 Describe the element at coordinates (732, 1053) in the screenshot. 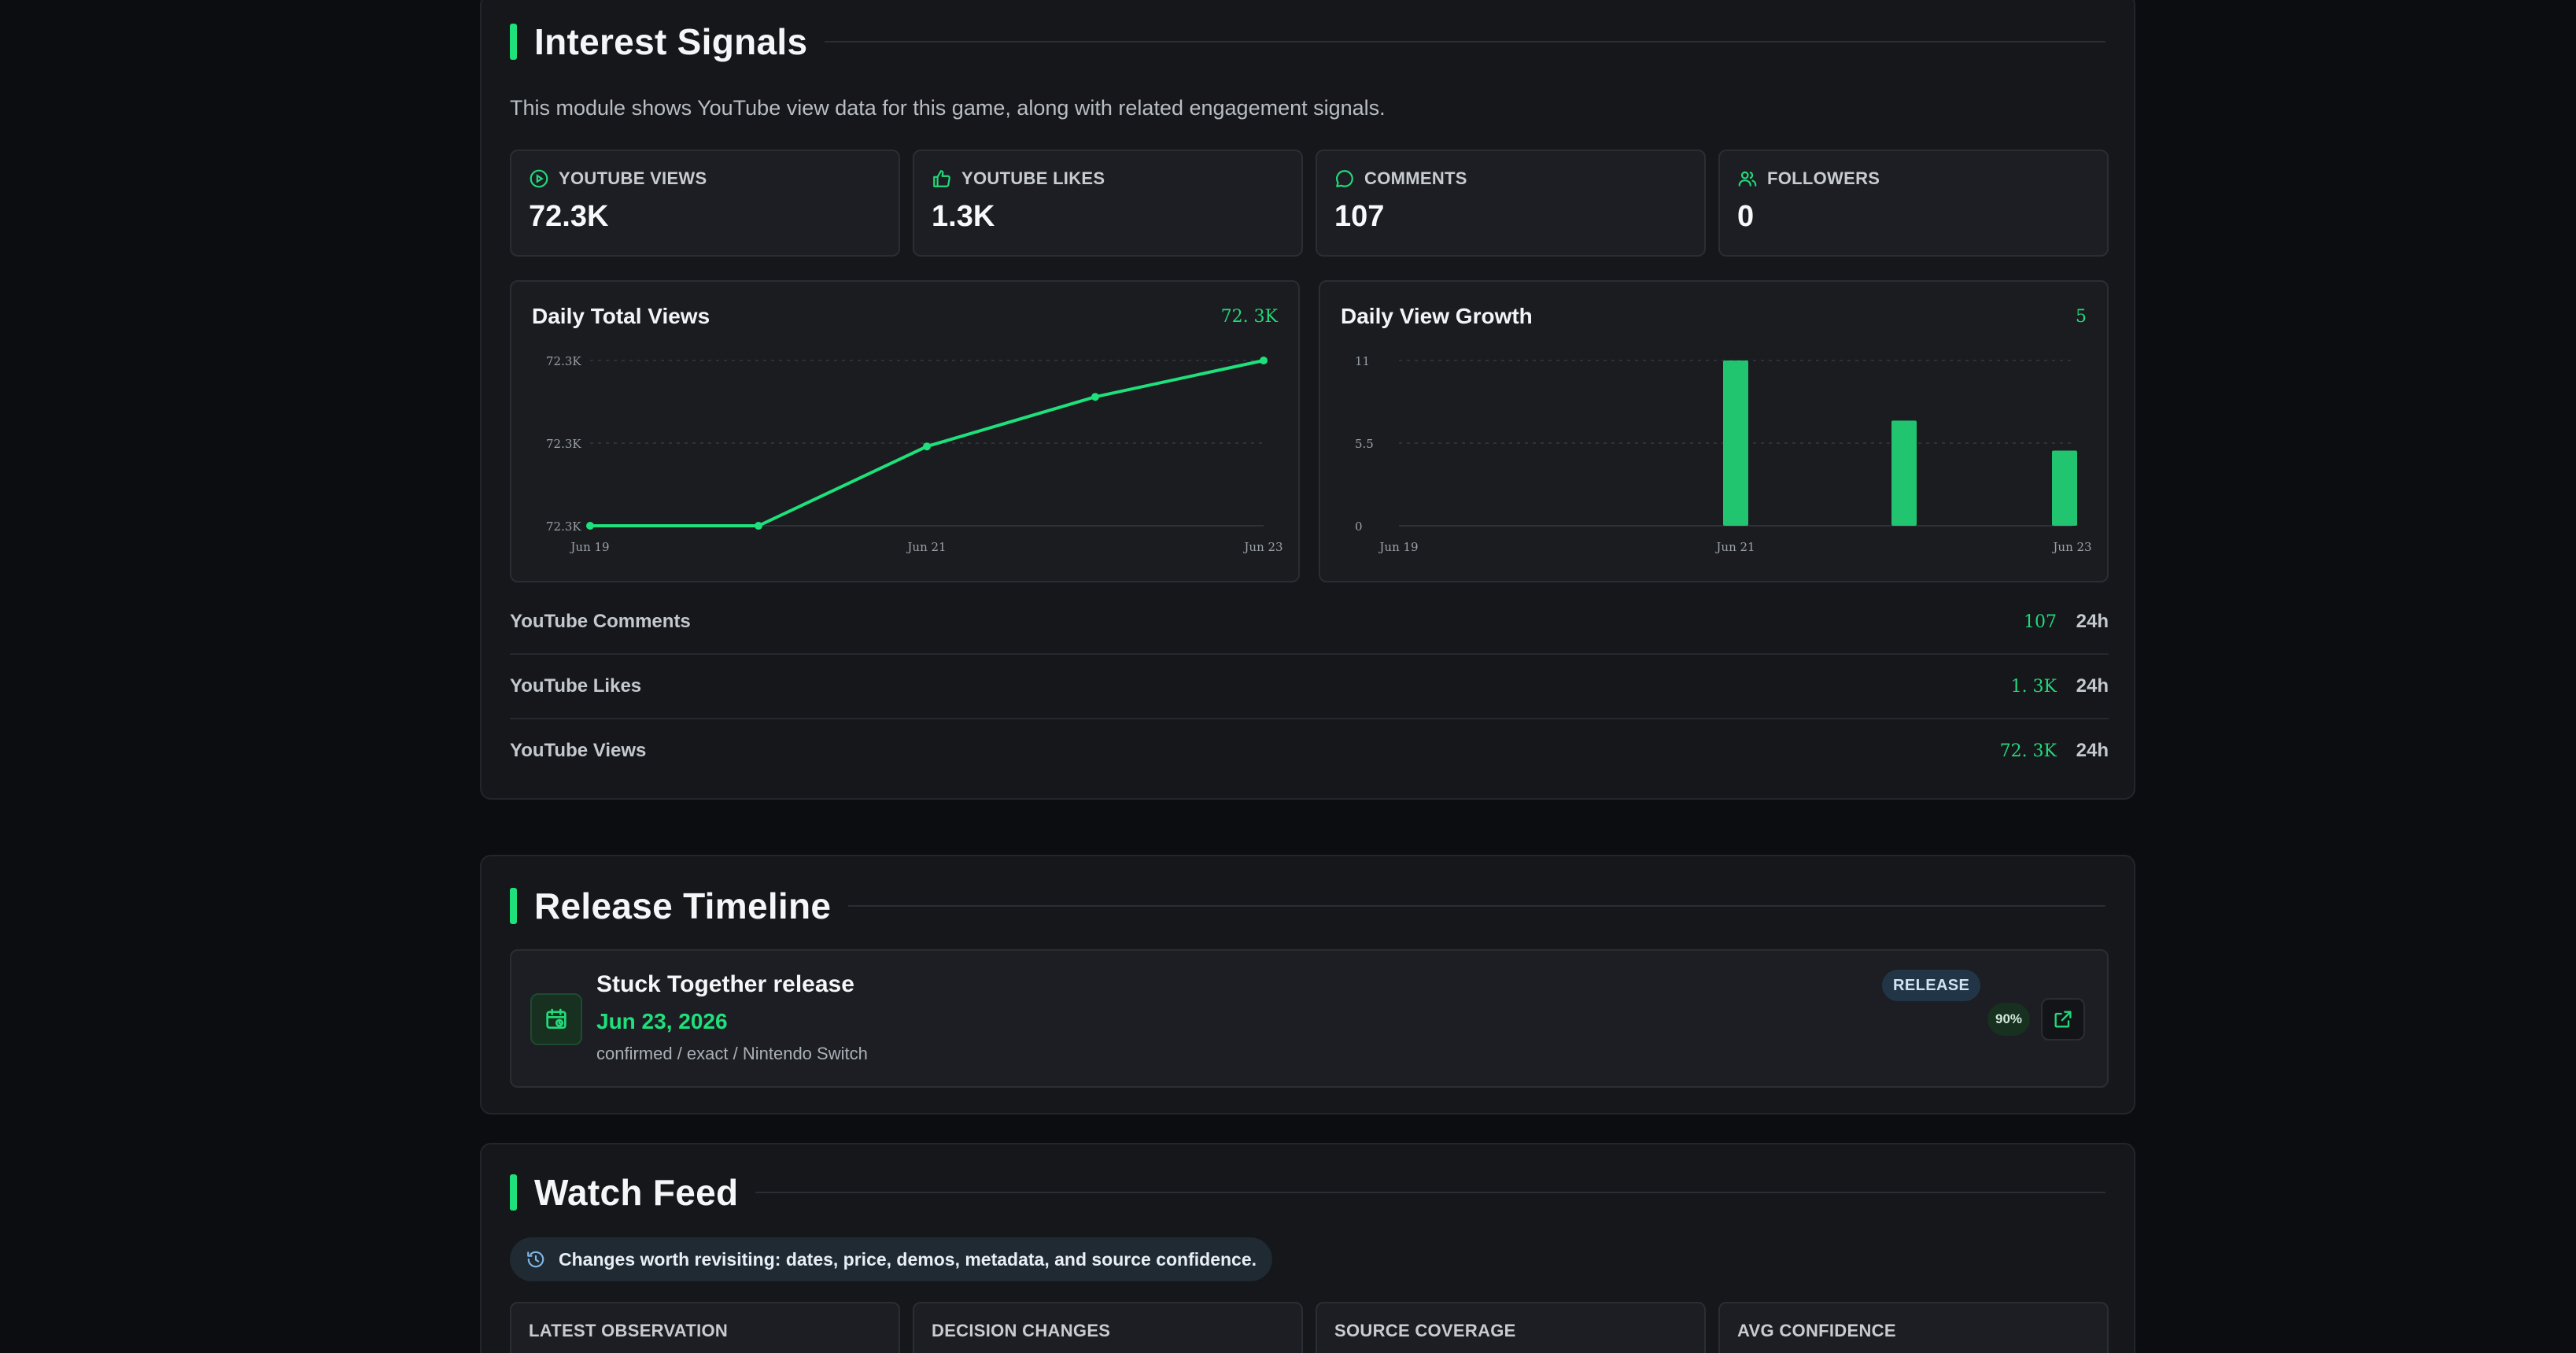

I see `event-meta: confirmed / exact / Nintendo Switch` at that location.